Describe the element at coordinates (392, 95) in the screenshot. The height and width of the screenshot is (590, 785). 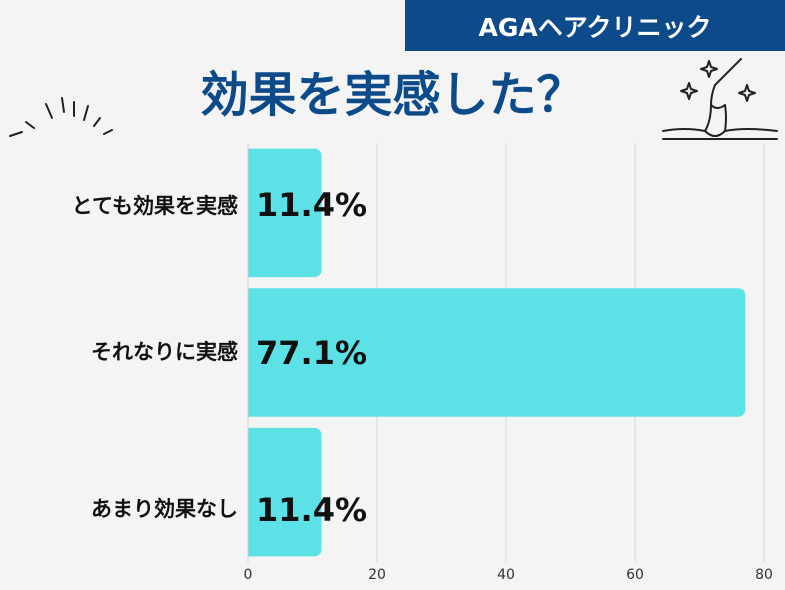
I see `page-title: 効果を実感した？` at that location.